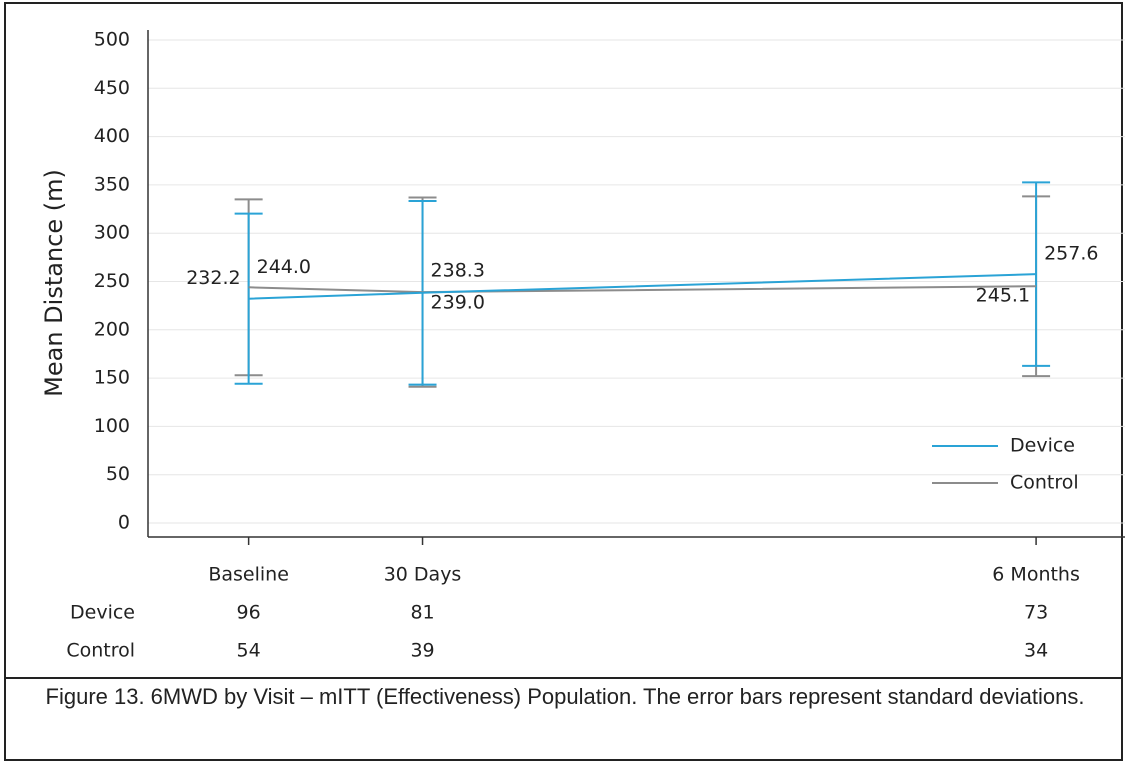 The width and height of the screenshot is (1125, 761). Describe the element at coordinates (118, 474) in the screenshot. I see `y-tick-label: 50` at that location.